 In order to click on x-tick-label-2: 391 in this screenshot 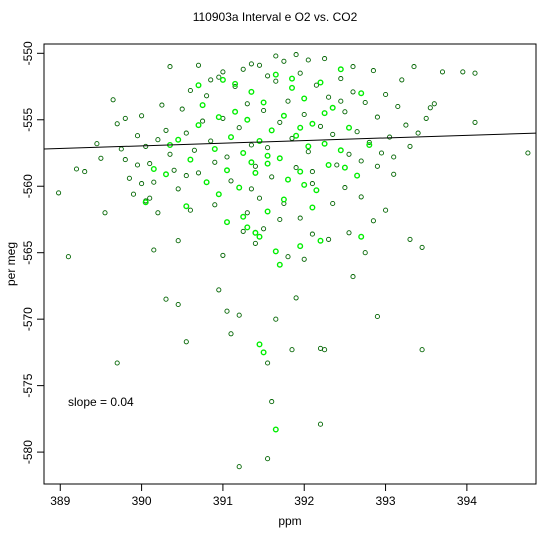, I will do `click(223, 501)`.